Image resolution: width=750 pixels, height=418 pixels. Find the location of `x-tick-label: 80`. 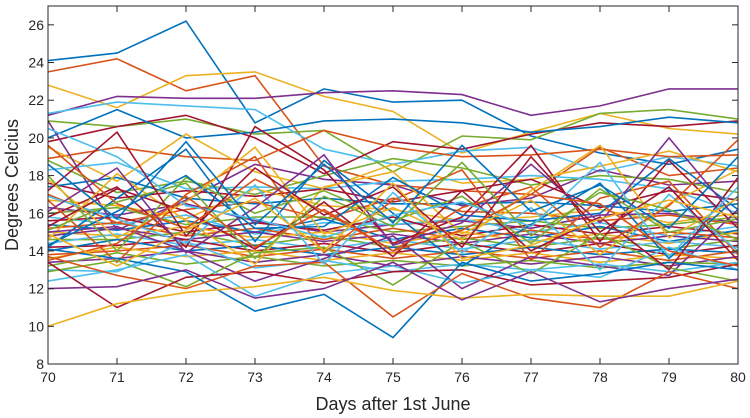

x-tick-label: 80 is located at coordinates (738, 377).